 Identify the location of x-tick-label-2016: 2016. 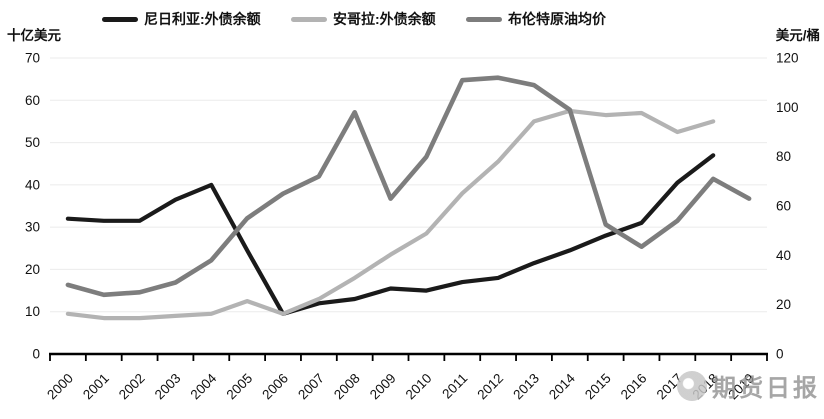
(634, 387).